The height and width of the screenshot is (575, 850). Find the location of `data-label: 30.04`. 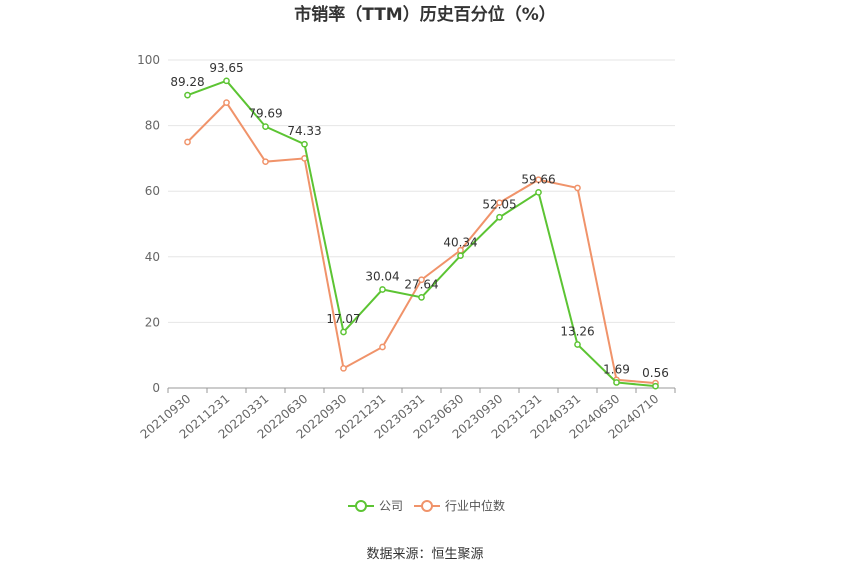

data-label: 30.04 is located at coordinates (382, 276).